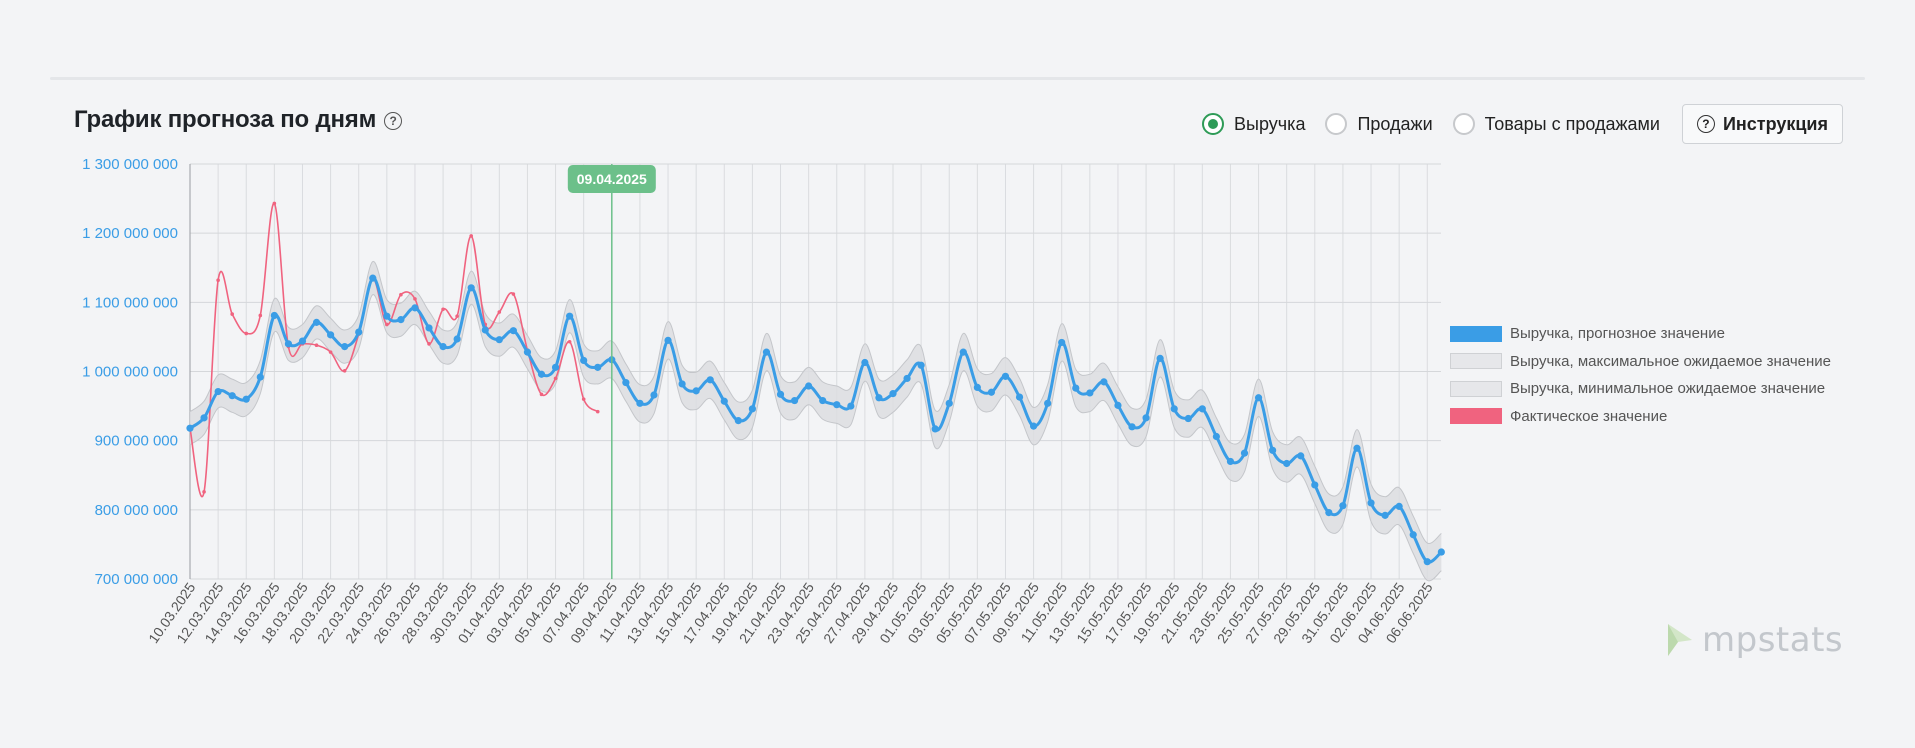  What do you see at coordinates (136, 441) in the screenshot?
I see `y-tick-label: 900 000 000` at bounding box center [136, 441].